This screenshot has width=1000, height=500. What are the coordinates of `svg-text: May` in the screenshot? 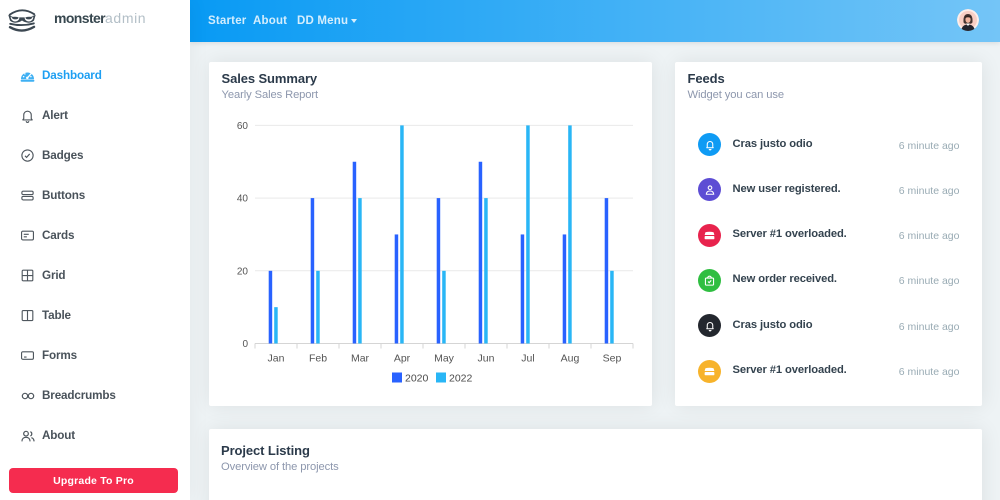 It's located at (444, 359).